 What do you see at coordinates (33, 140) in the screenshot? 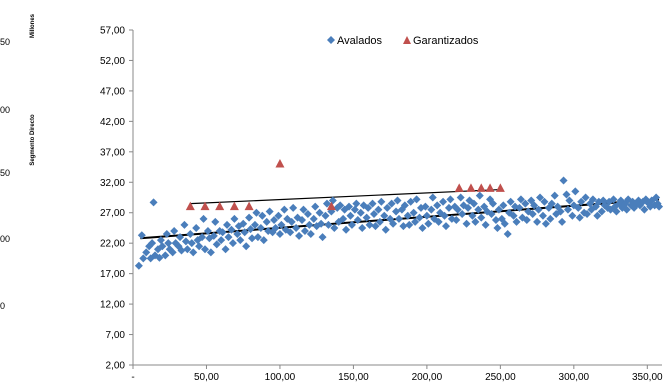
I see `side-axis-title-rotated: Segmento Directo` at bounding box center [33, 140].